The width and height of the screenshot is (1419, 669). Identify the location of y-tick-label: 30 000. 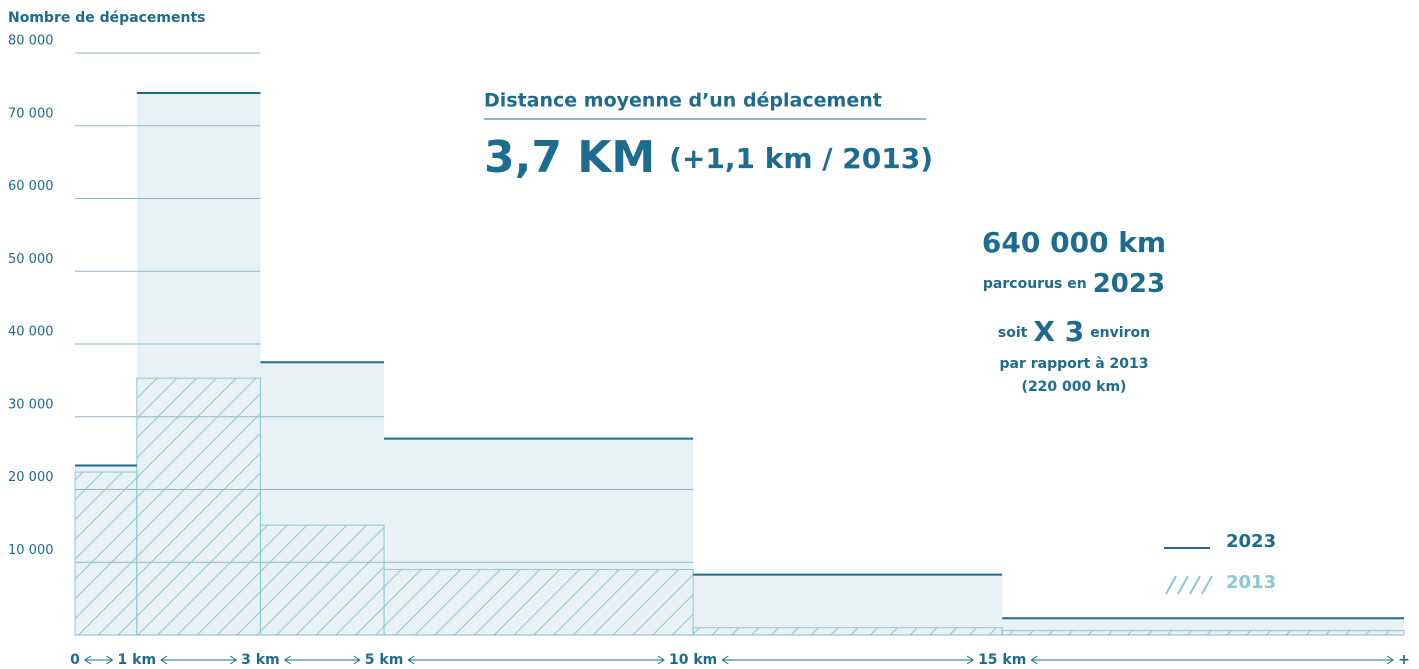
(31, 404).